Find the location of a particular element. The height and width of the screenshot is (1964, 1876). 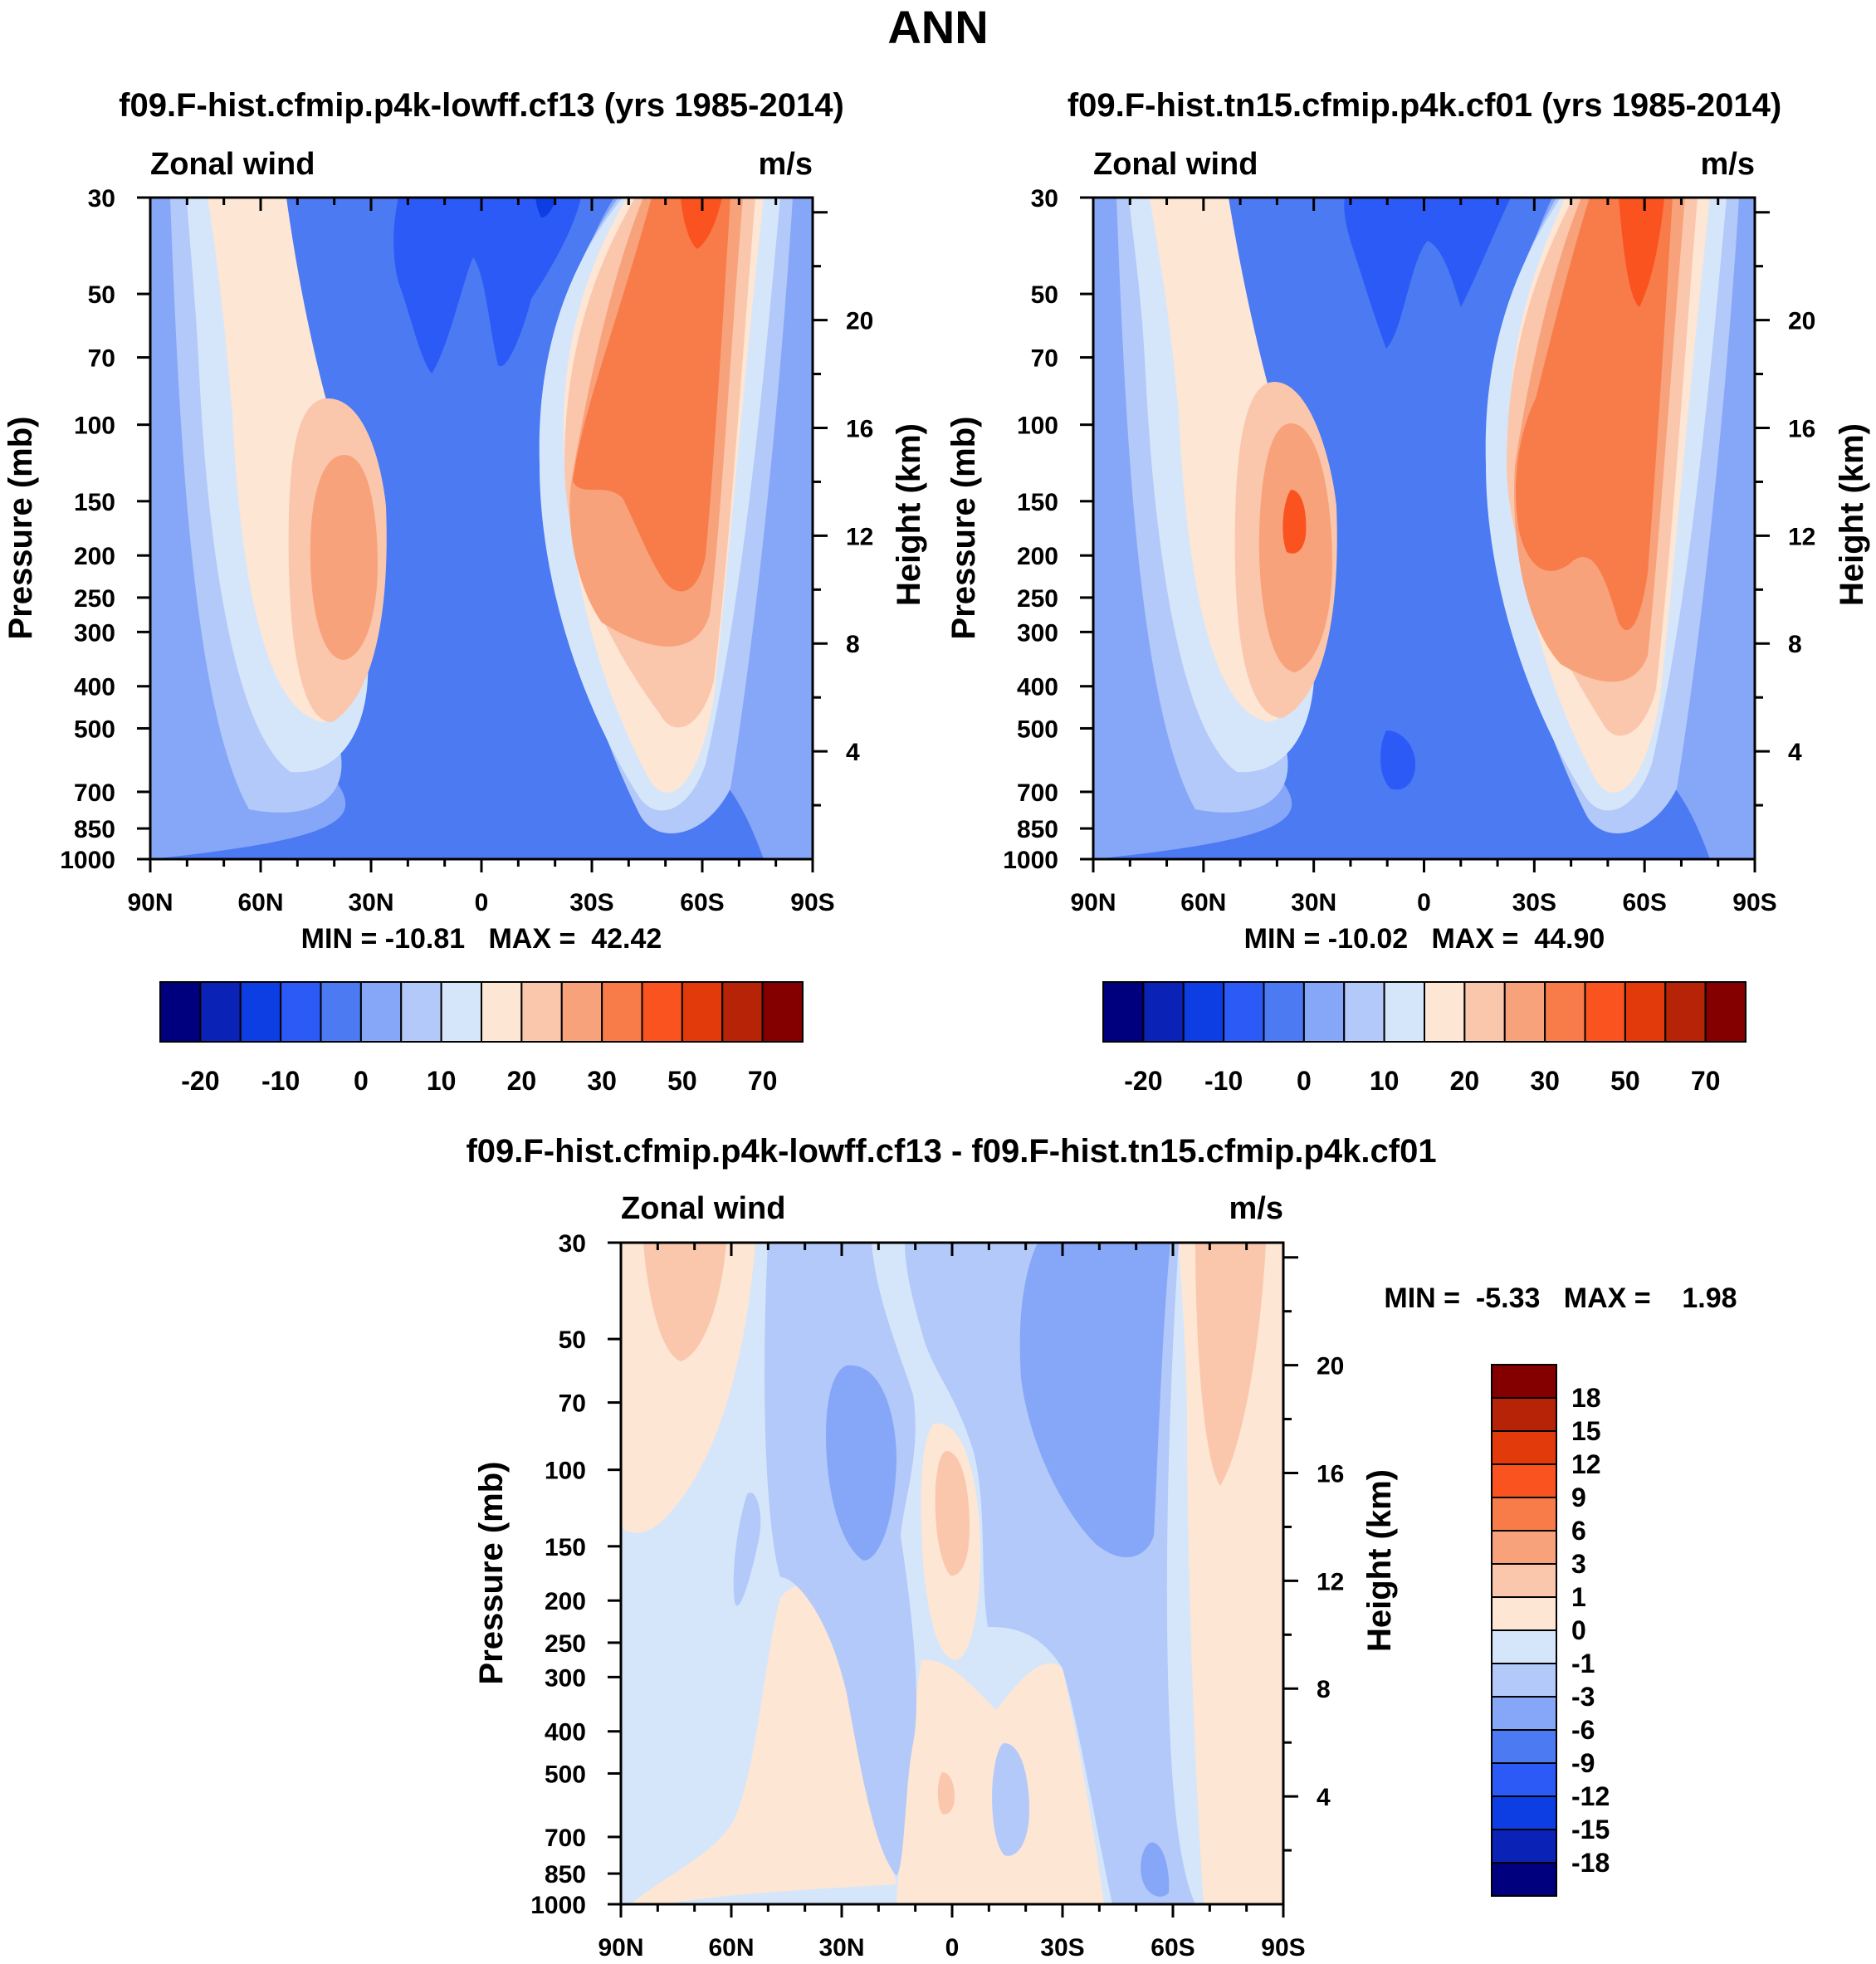

colorbar-label: 9 is located at coordinates (1578, 1497).